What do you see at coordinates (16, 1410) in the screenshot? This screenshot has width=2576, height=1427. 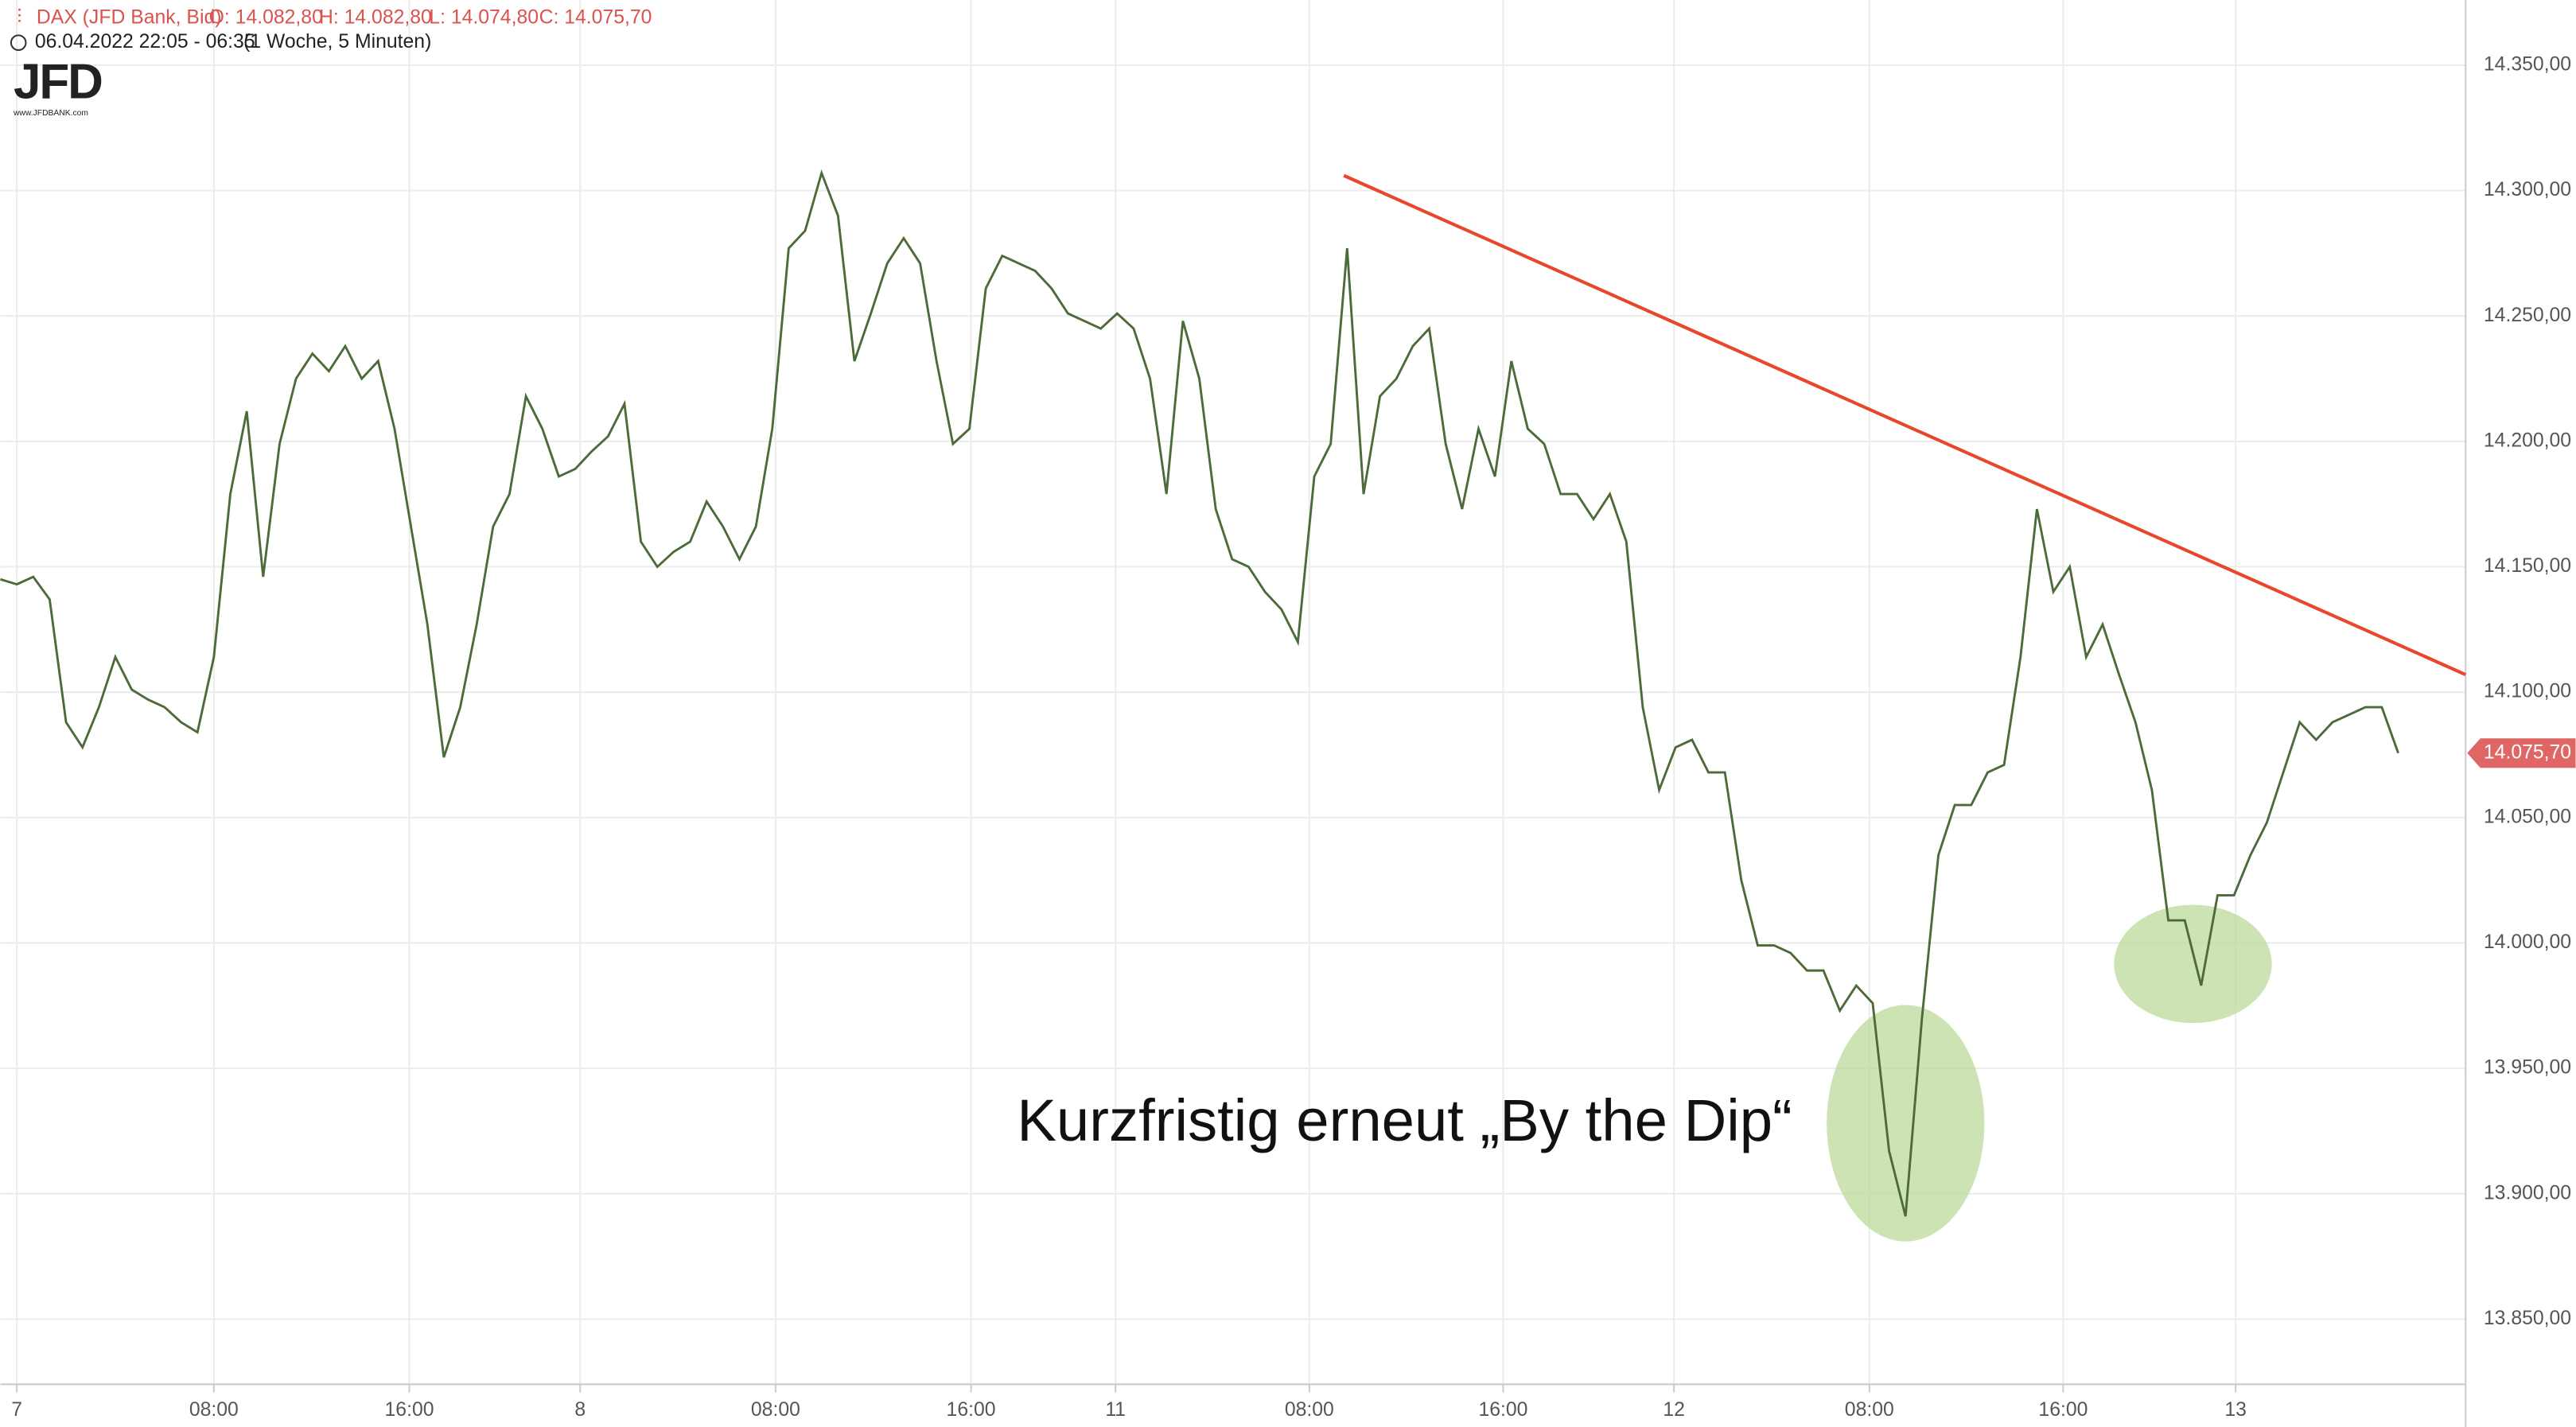 I see `x-tick-label: 7` at bounding box center [16, 1410].